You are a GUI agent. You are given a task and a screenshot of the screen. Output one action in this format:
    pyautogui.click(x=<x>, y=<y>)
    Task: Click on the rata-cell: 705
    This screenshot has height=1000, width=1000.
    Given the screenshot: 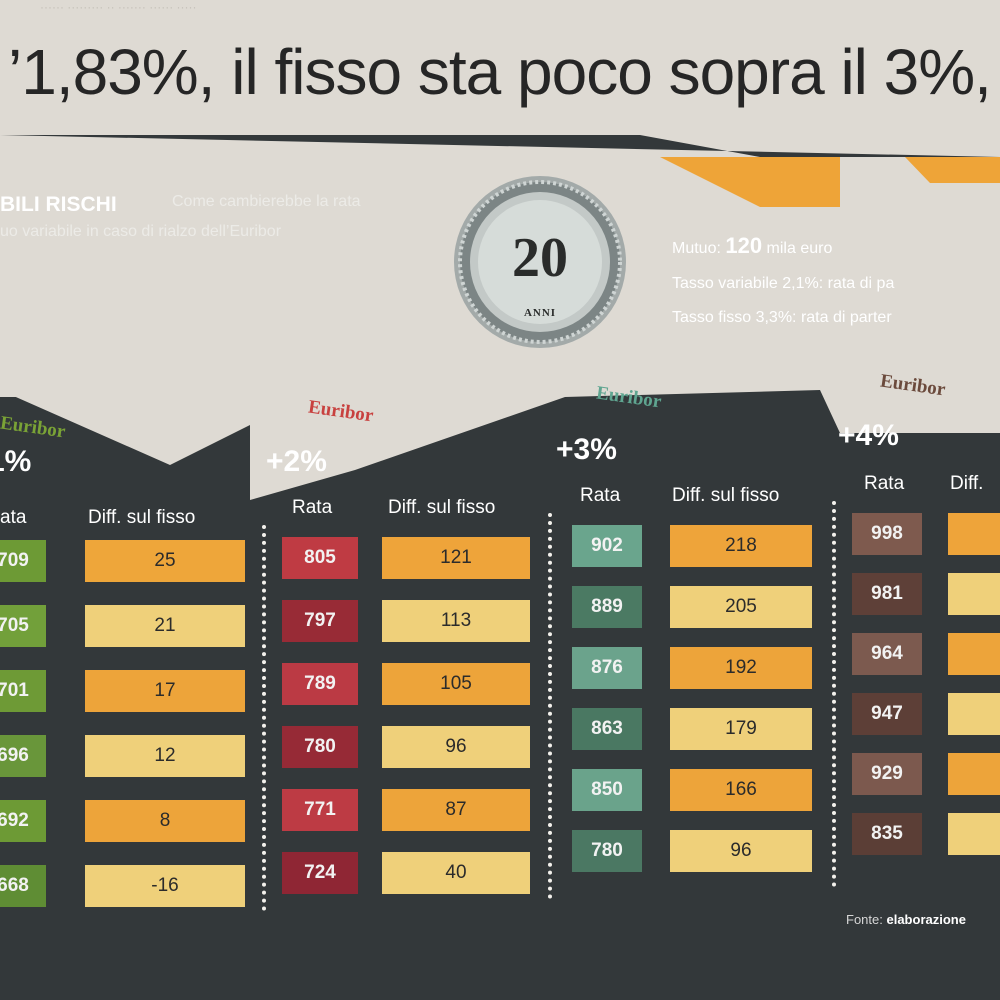 What is the action you would take?
    pyautogui.click(x=23, y=626)
    